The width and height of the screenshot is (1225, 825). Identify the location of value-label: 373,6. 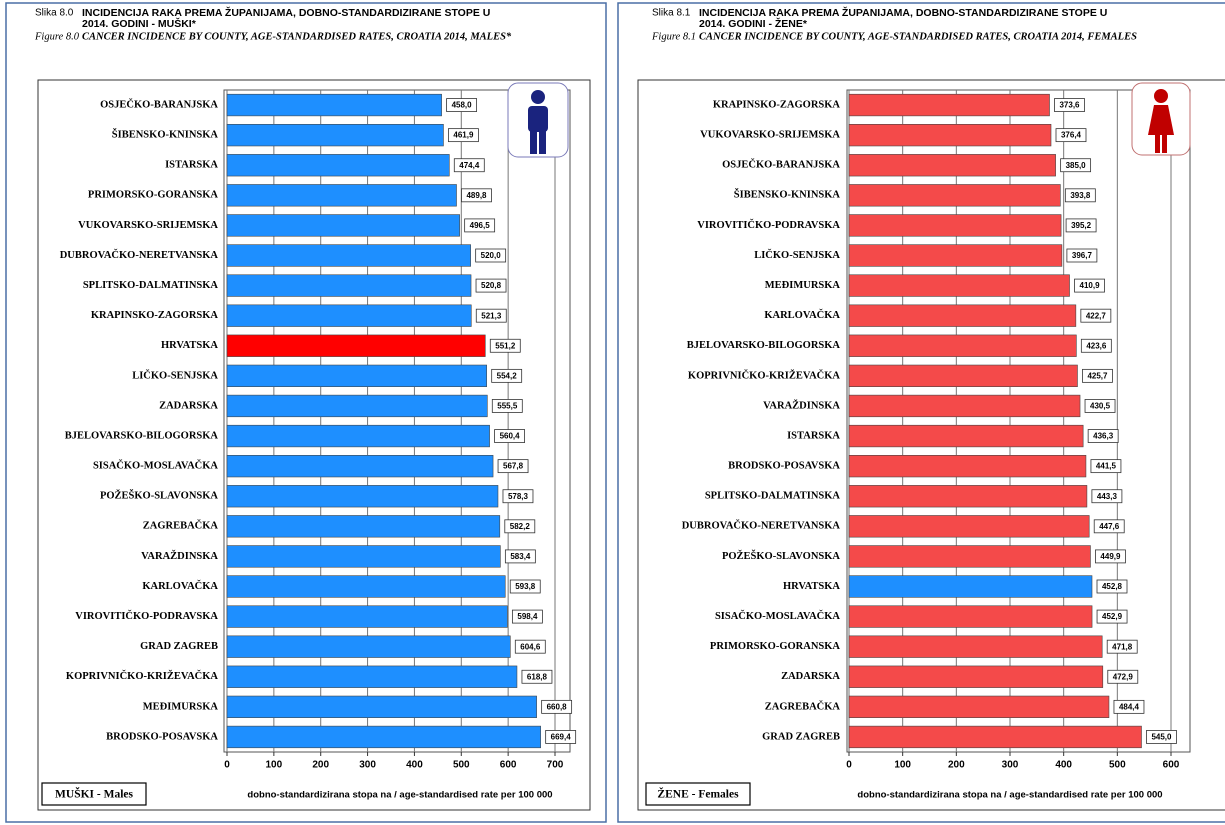
(1069, 105).